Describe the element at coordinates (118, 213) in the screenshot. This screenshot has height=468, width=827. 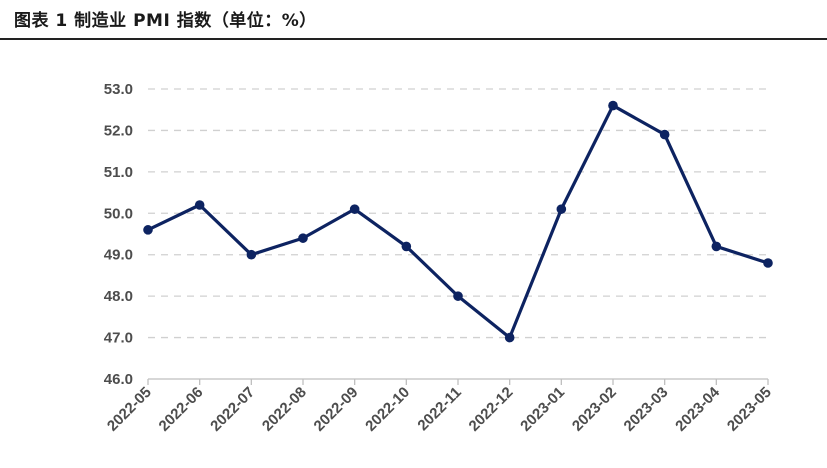
I see `y-tick-label: 50.0` at that location.